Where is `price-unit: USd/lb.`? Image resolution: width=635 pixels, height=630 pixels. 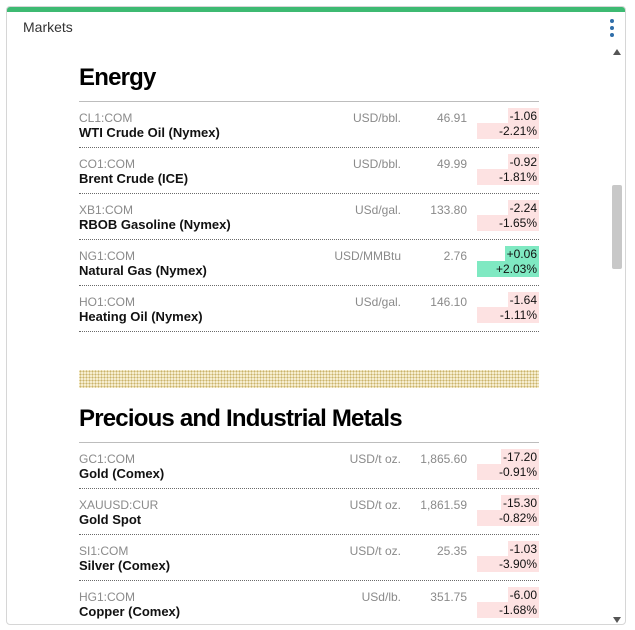
price-unit: USd/lb. is located at coordinates (381, 597).